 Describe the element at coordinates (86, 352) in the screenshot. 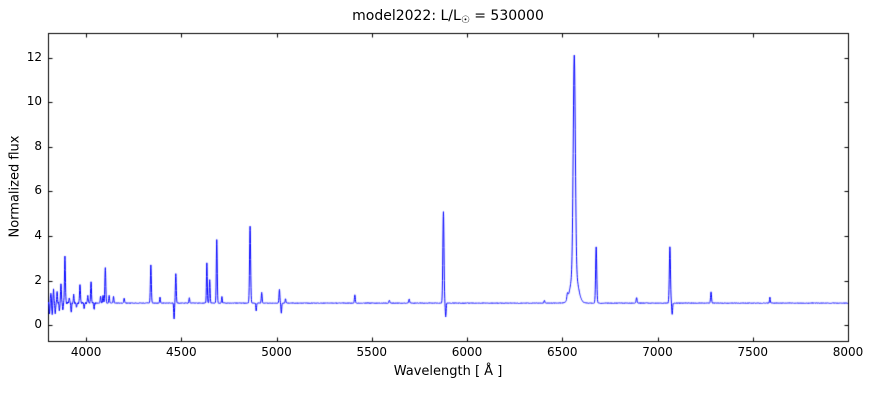

I see `x-tick-label: 4000` at that location.